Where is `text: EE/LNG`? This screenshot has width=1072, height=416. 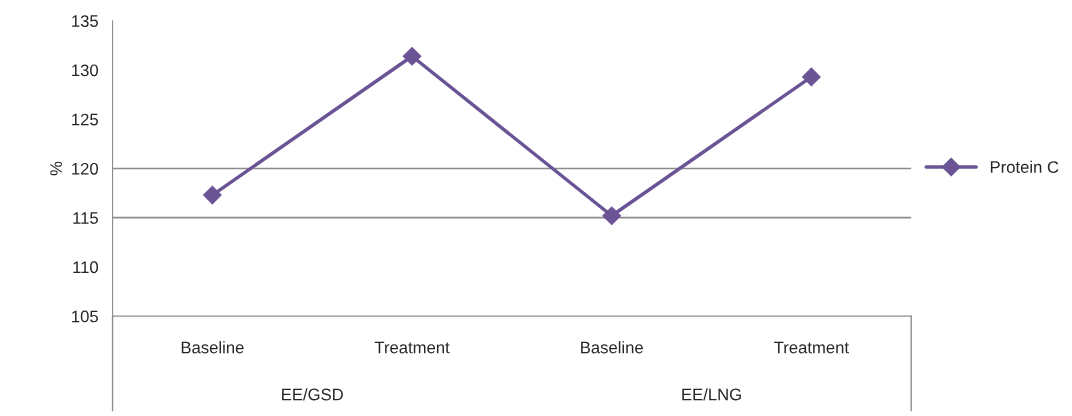
text: EE/LNG is located at coordinates (711, 394).